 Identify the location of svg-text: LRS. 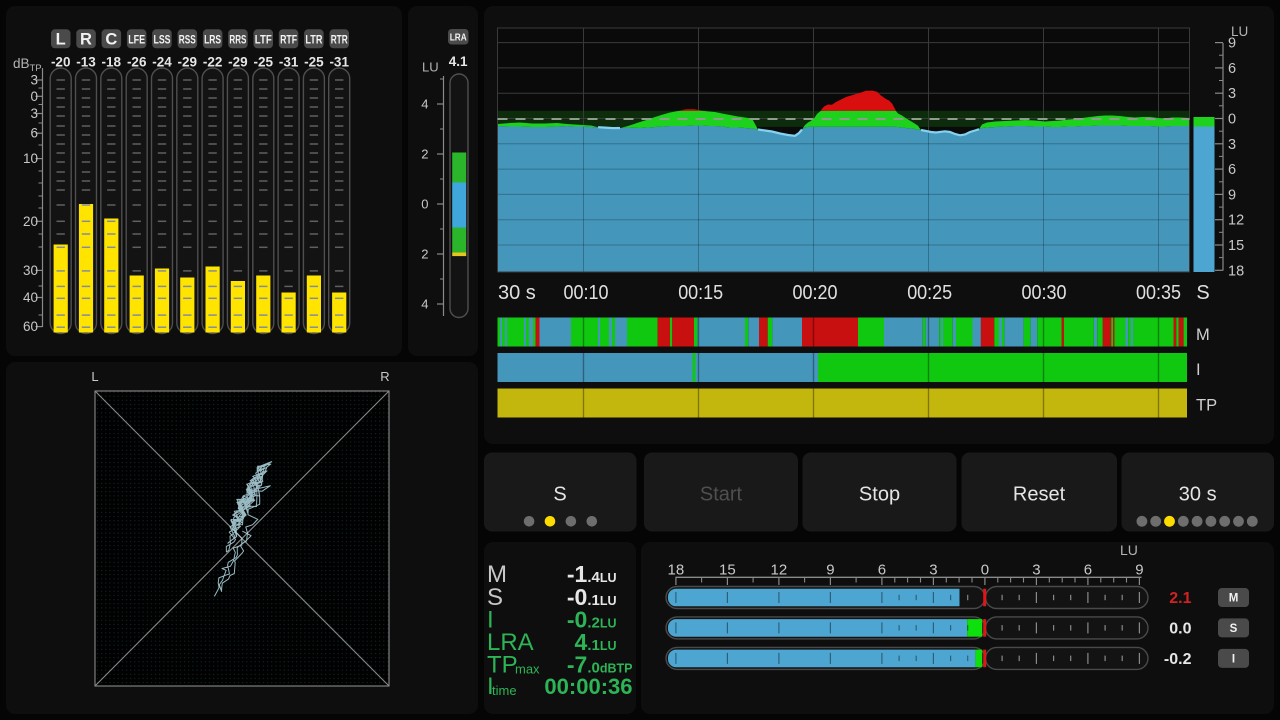
(212, 40).